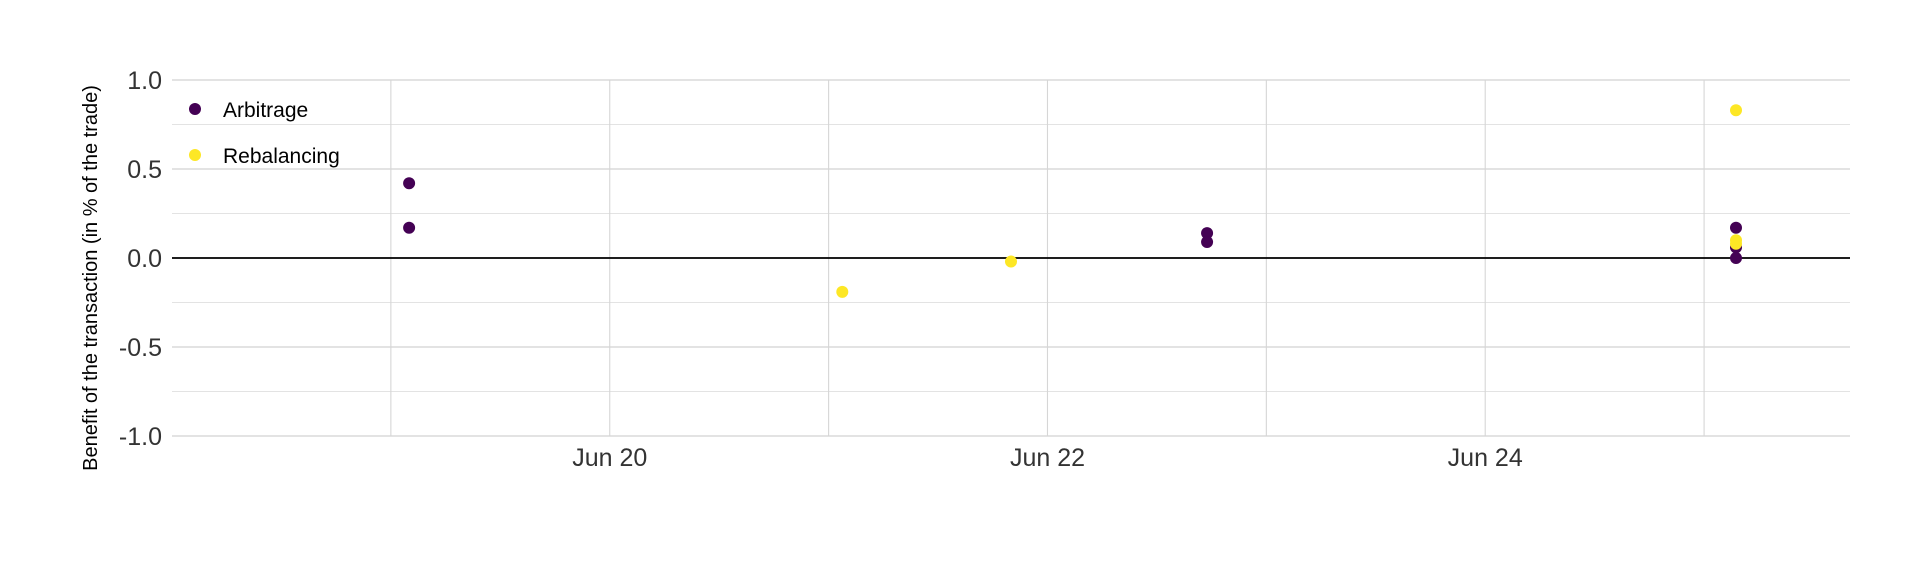  What do you see at coordinates (144, 259) in the screenshot?
I see `y-tick-label: 0.0` at bounding box center [144, 259].